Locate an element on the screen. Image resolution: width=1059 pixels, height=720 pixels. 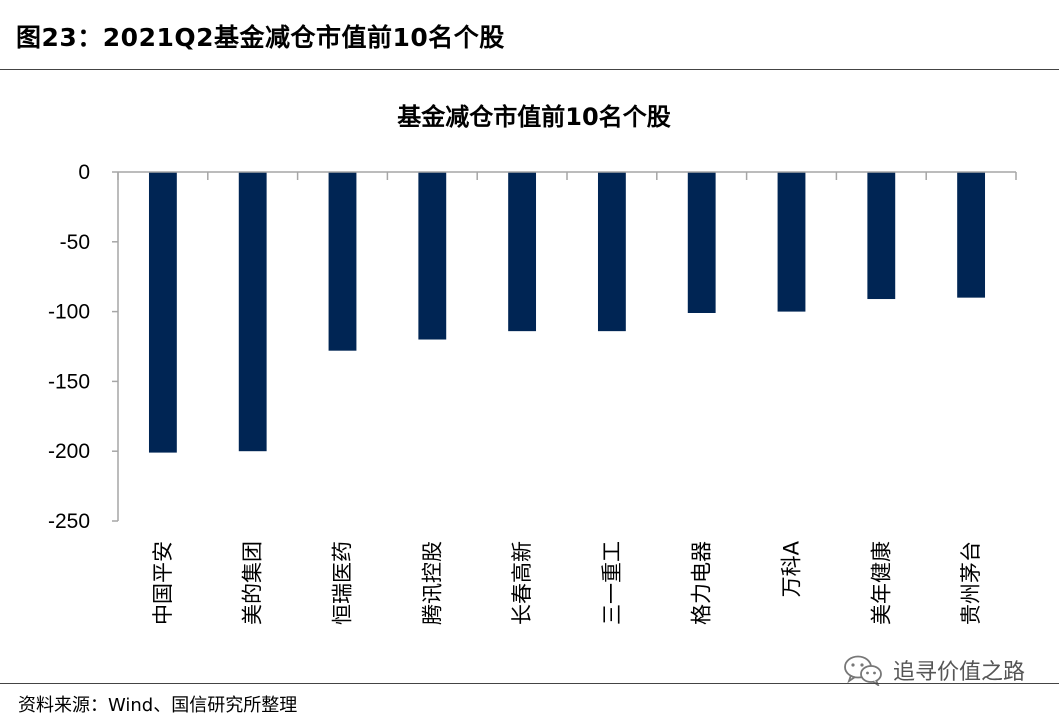
figure-footer: 资料来源：Wind、国信研究所整理 is located at coordinates (529, 701).